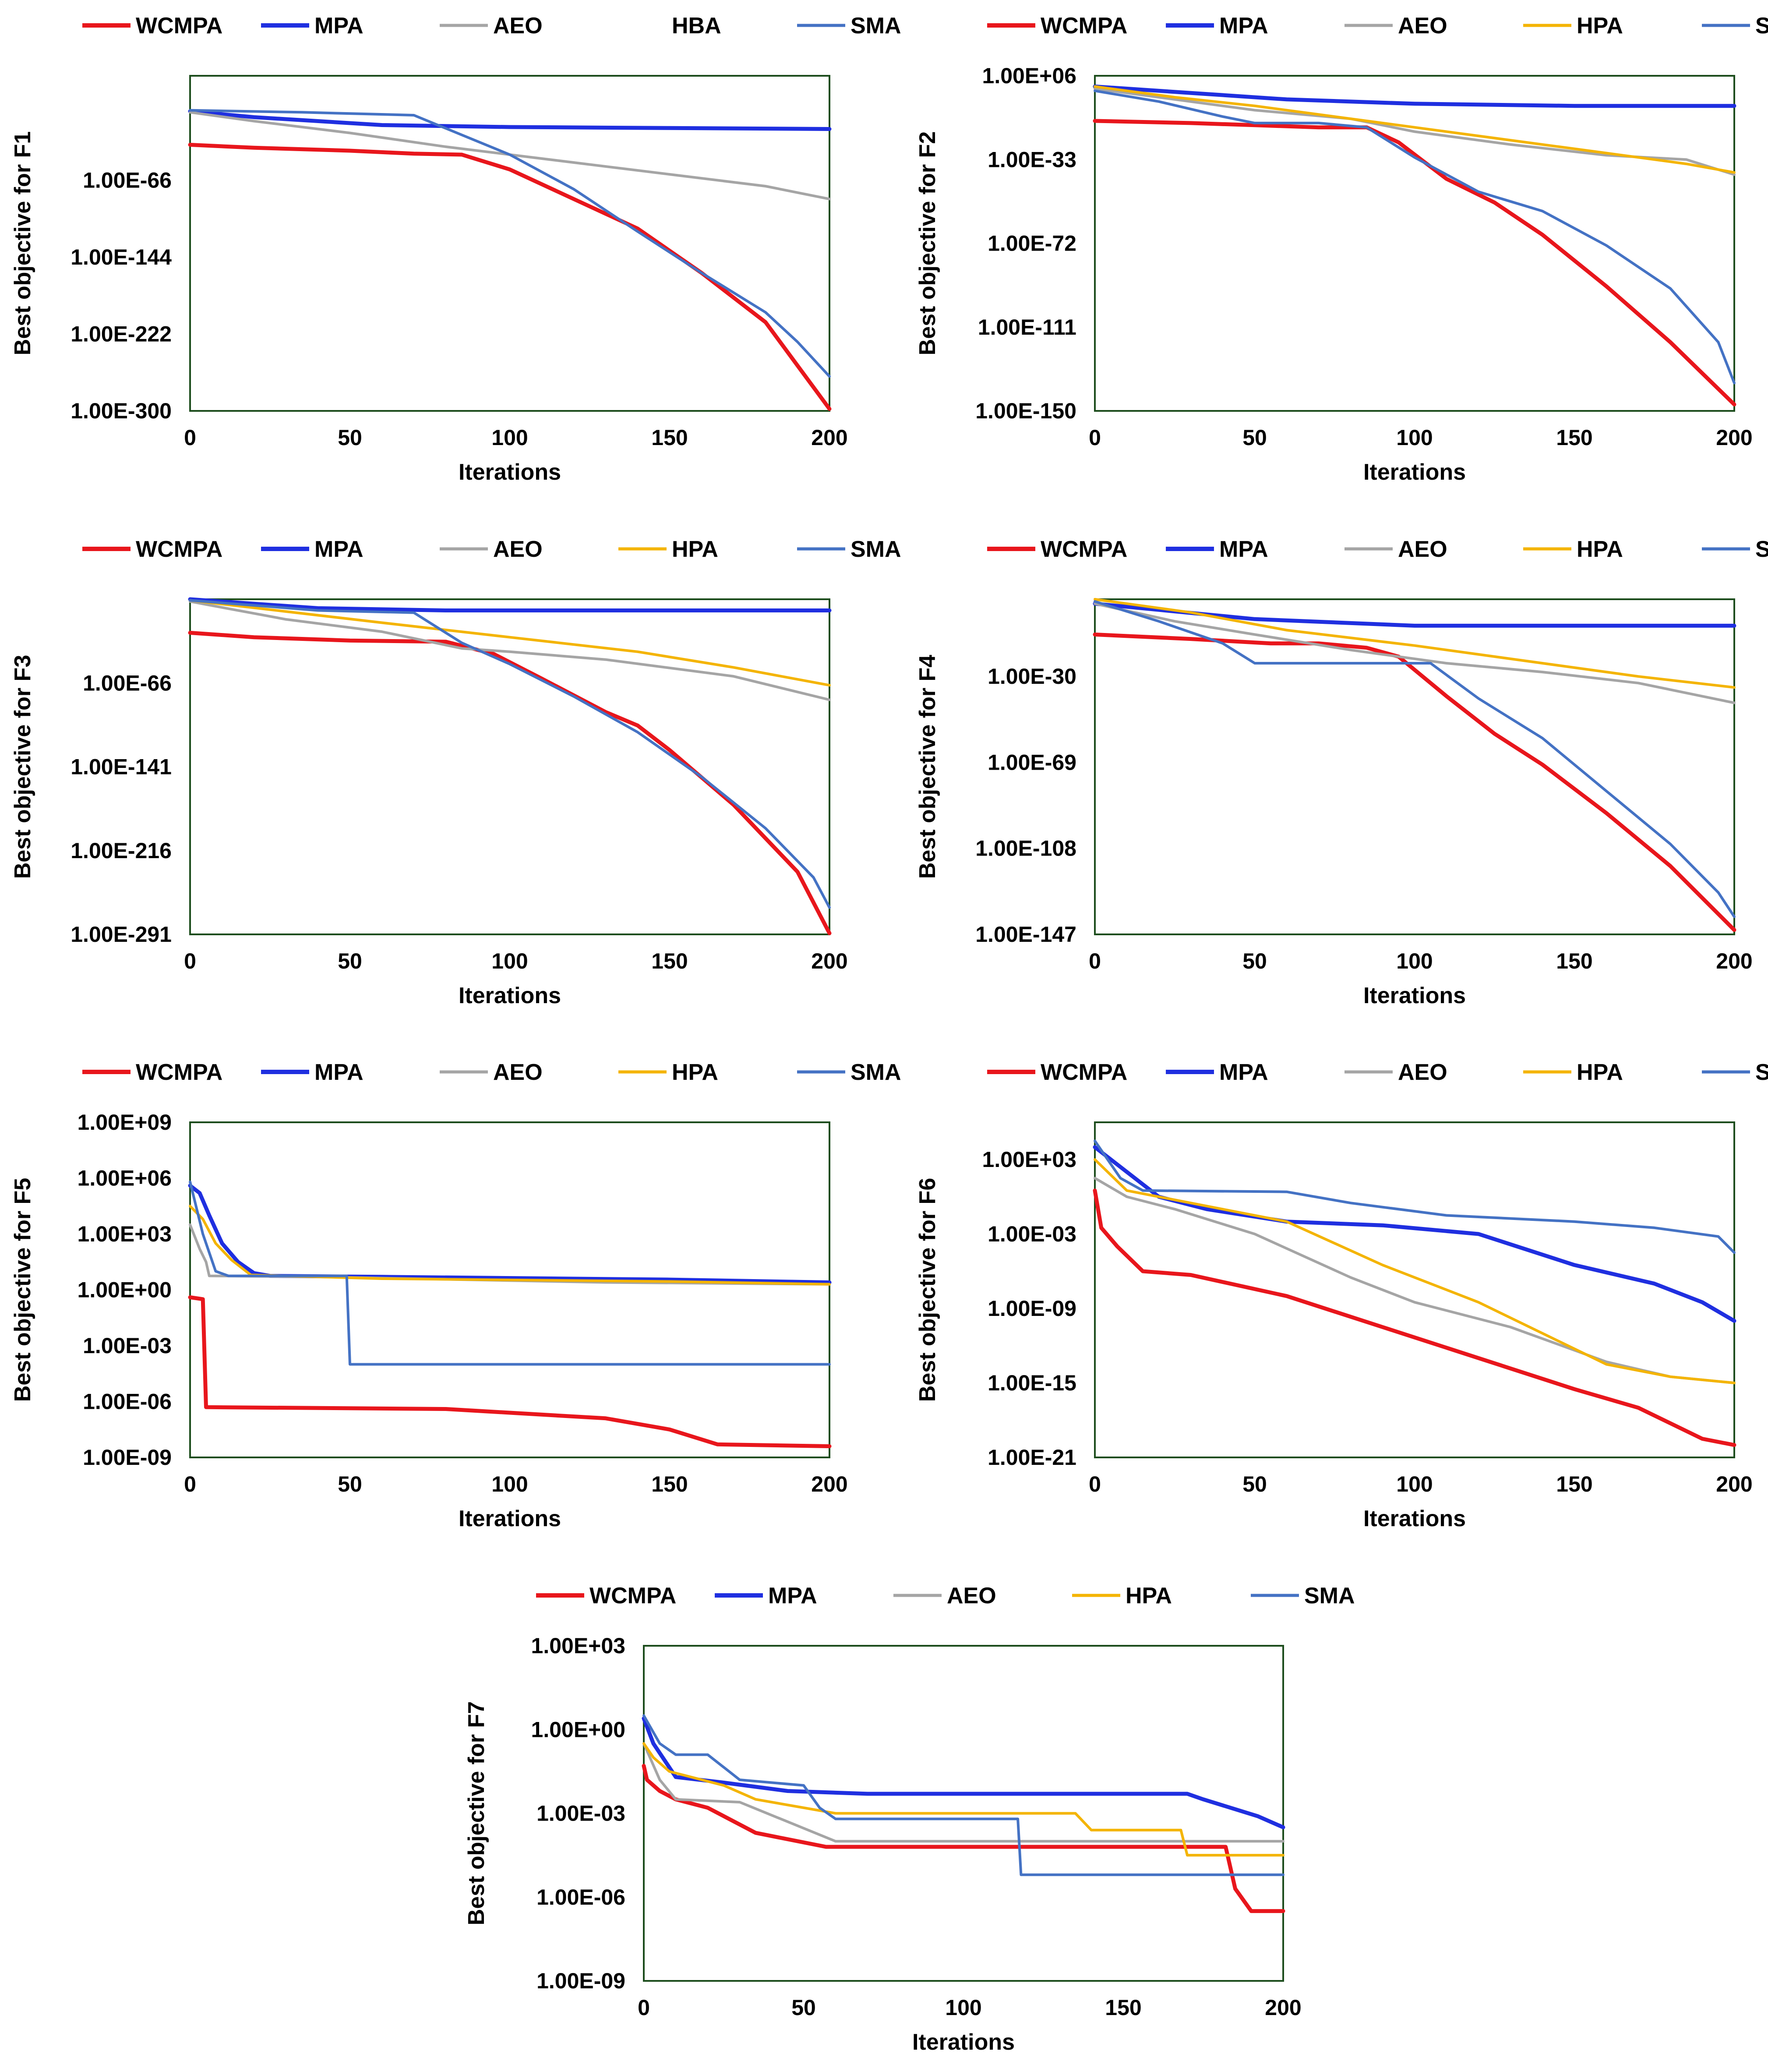 The width and height of the screenshot is (1768, 2072). Describe the element at coordinates (127, 1402) in the screenshot. I see `y-tick-label: 1.00E-06` at that location.